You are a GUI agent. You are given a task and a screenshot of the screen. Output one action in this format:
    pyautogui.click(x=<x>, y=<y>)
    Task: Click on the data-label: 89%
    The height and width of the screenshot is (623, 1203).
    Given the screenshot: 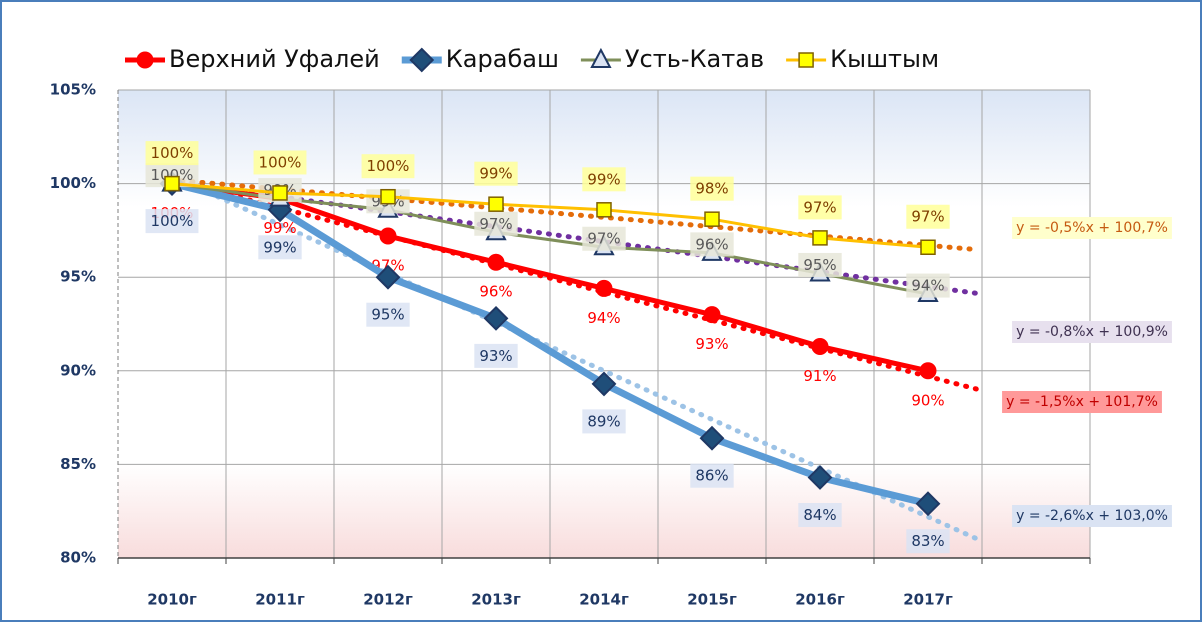 What is the action you would take?
    pyautogui.click(x=603, y=421)
    